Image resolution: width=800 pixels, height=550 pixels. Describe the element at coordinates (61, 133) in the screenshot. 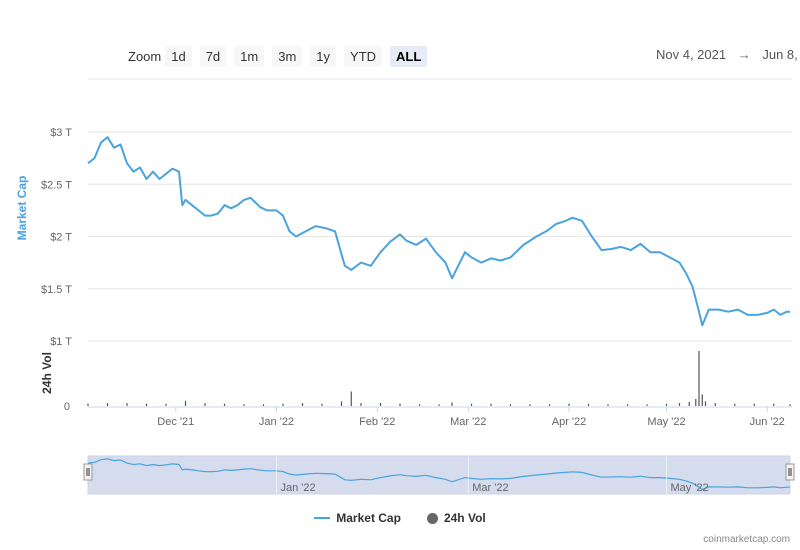

I see `y-tick-label: $3 T` at that location.